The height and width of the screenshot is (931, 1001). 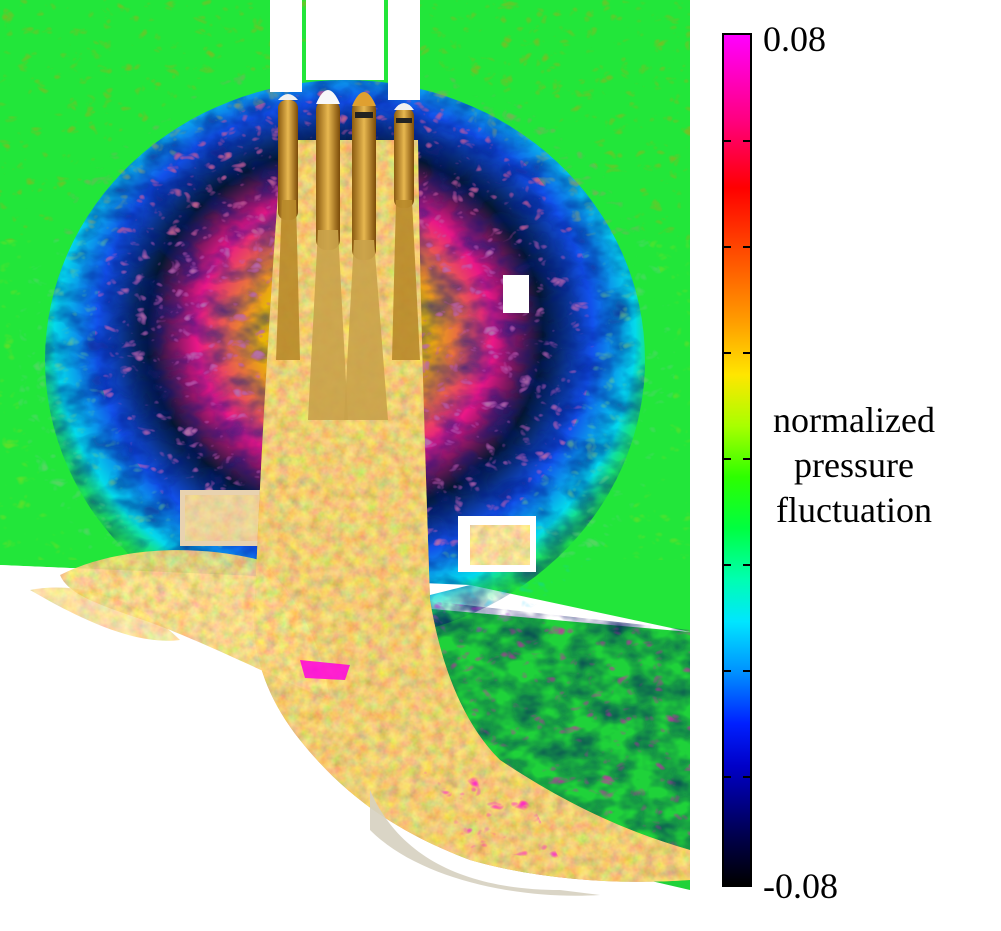 I want to click on colorbar-title: normalized pressure fluctuation, so click(x=854, y=465).